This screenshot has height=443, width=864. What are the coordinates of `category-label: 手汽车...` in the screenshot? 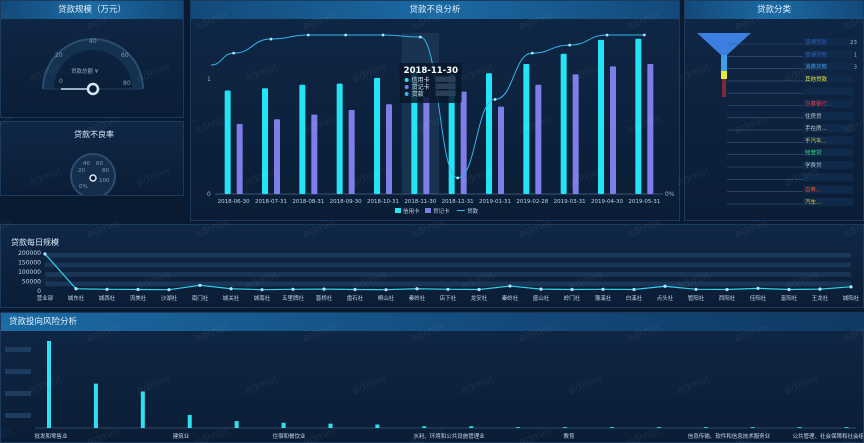 It's located at (816, 140).